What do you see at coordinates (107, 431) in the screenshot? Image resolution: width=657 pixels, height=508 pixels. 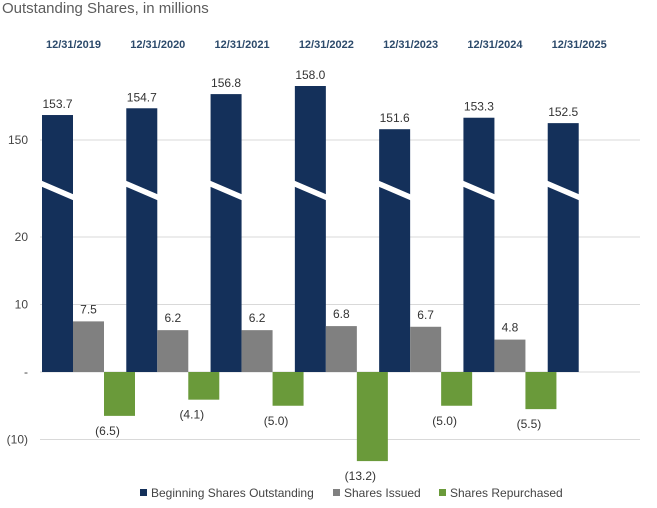 I see `data-label-repurchased: (6.5)` at bounding box center [107, 431].